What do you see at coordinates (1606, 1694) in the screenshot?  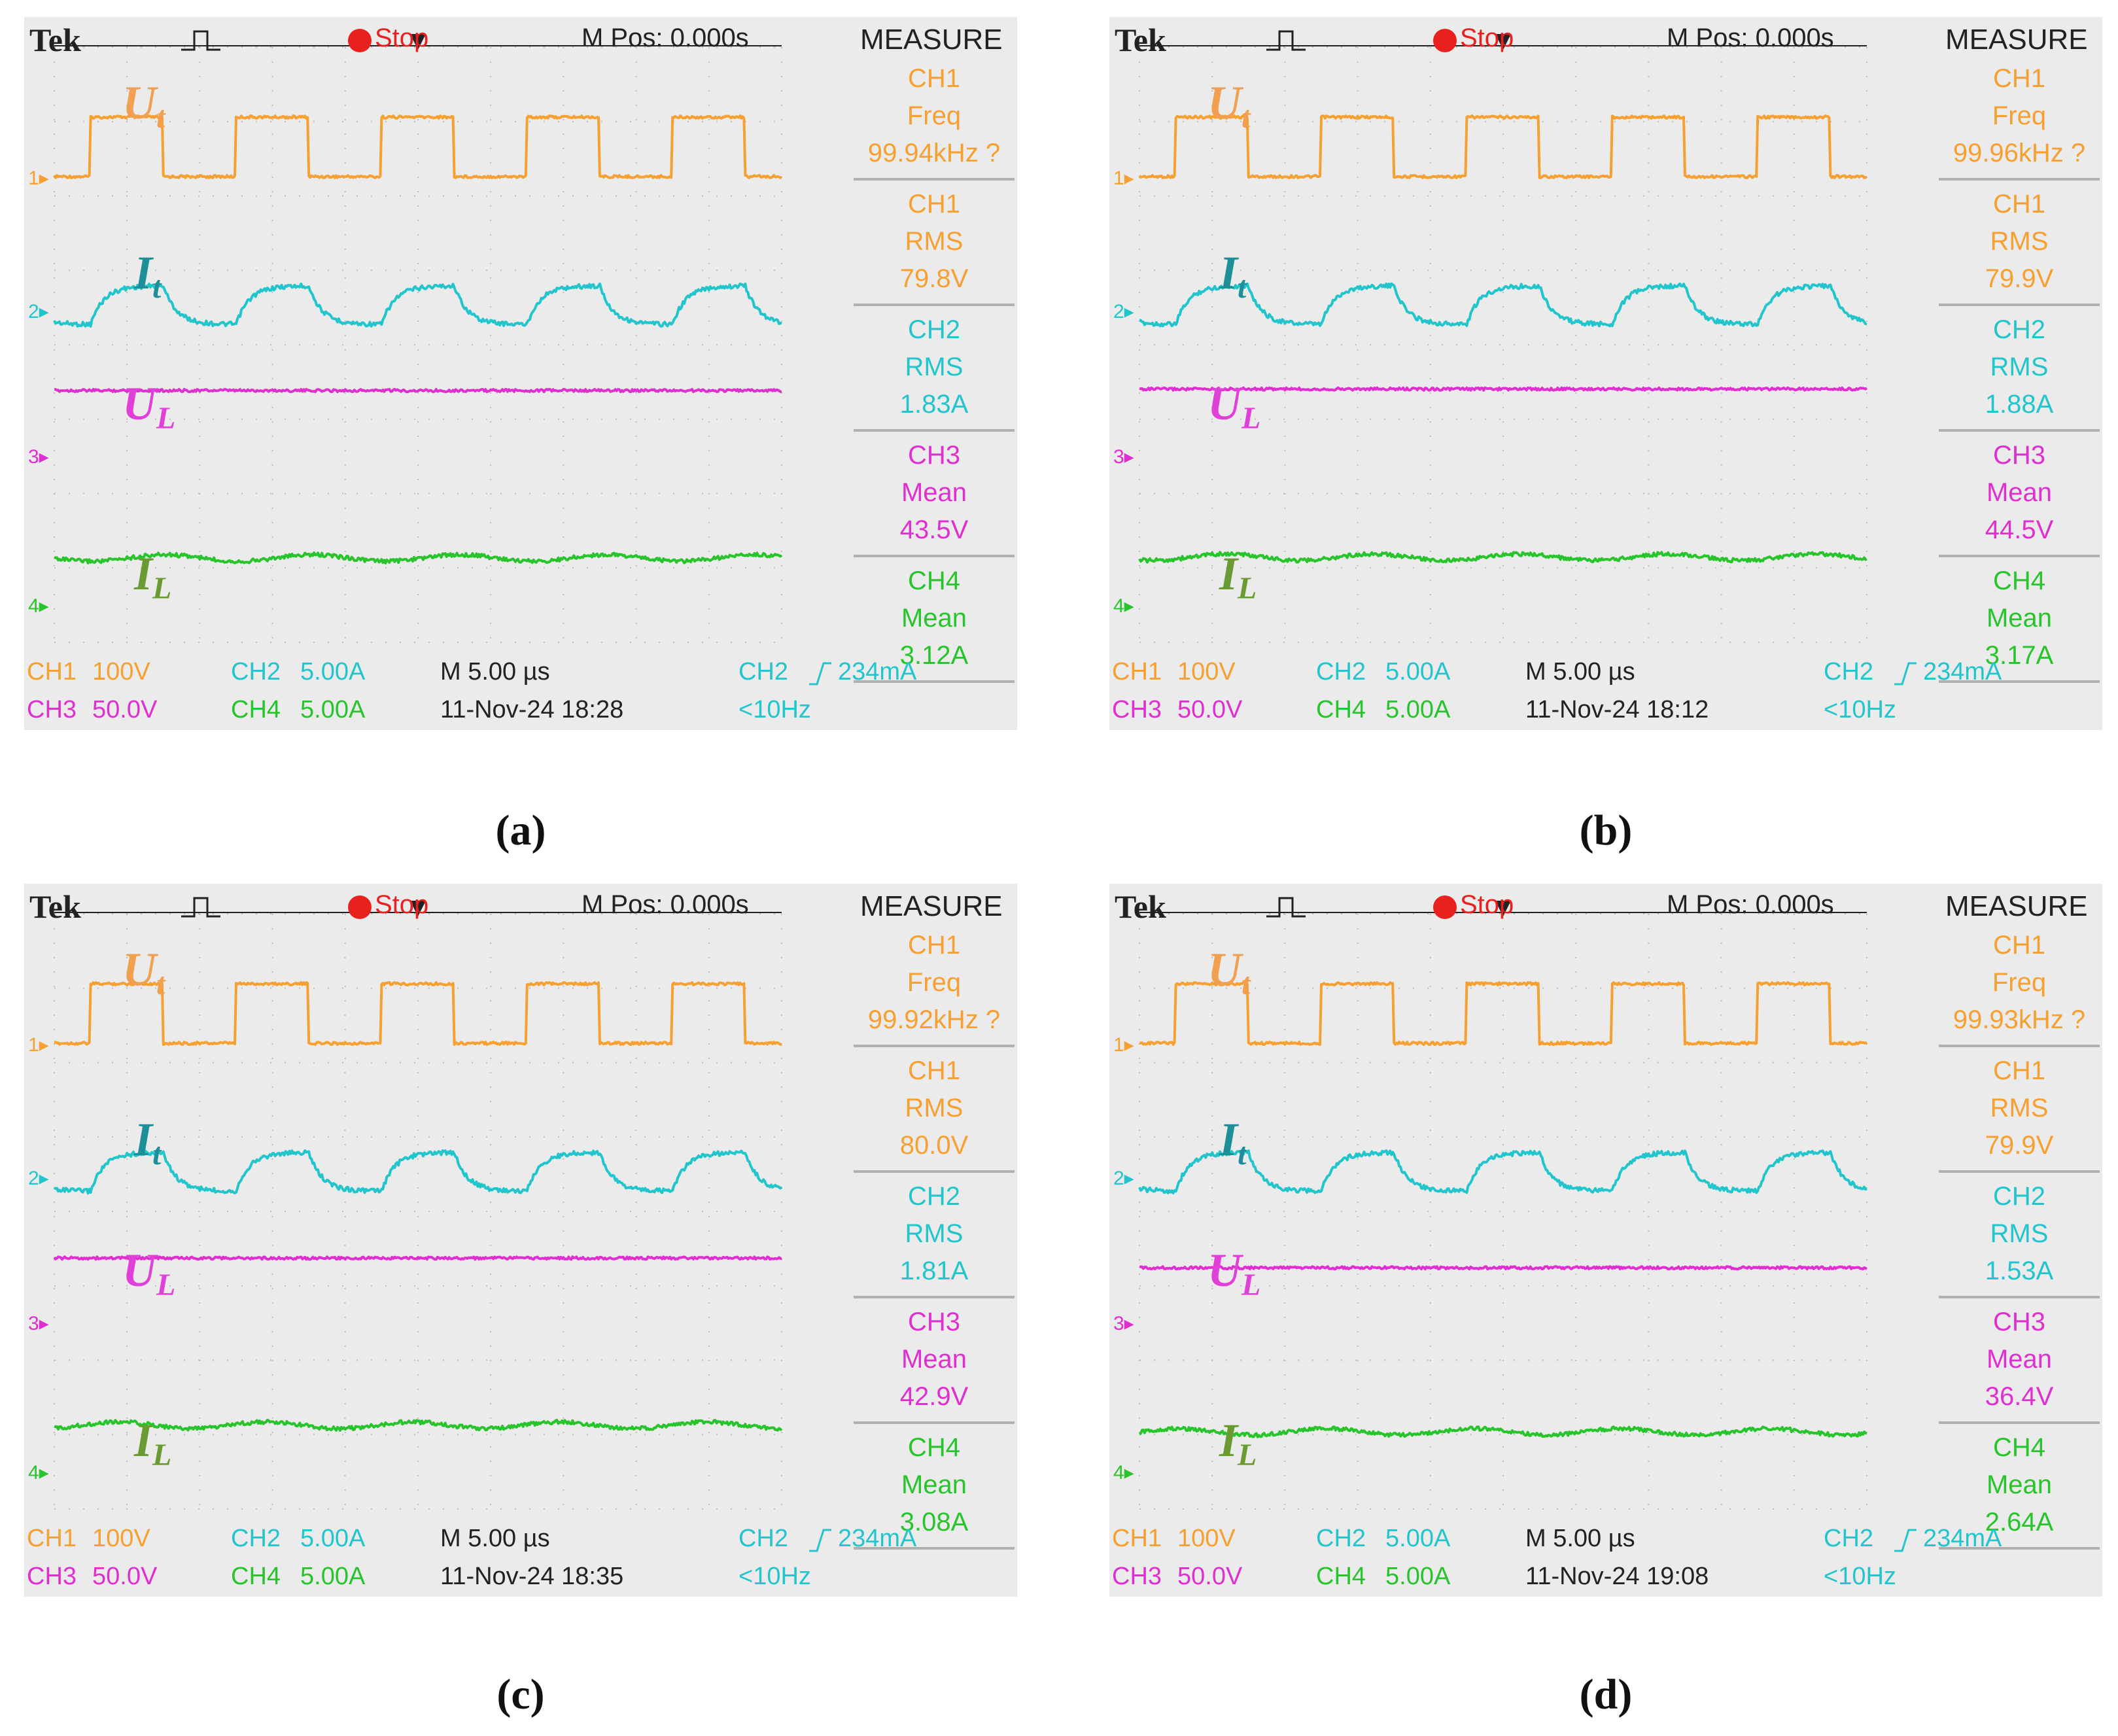 I see `panel-caption: (d)` at bounding box center [1606, 1694].